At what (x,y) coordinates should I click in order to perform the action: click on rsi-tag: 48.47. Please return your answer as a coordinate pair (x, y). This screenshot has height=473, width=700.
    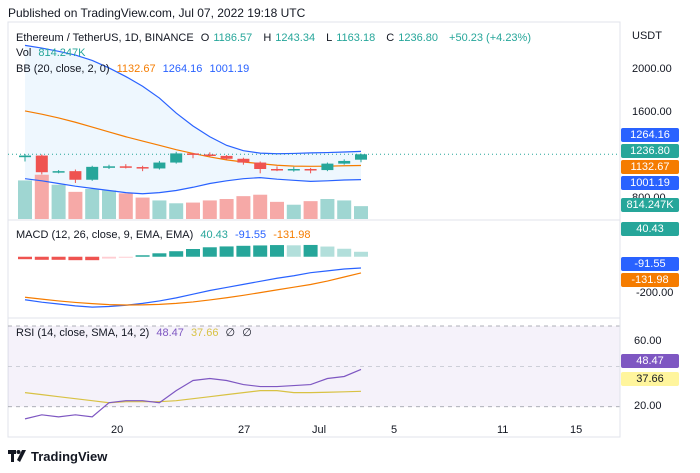
    Looking at the image, I should click on (650, 361).